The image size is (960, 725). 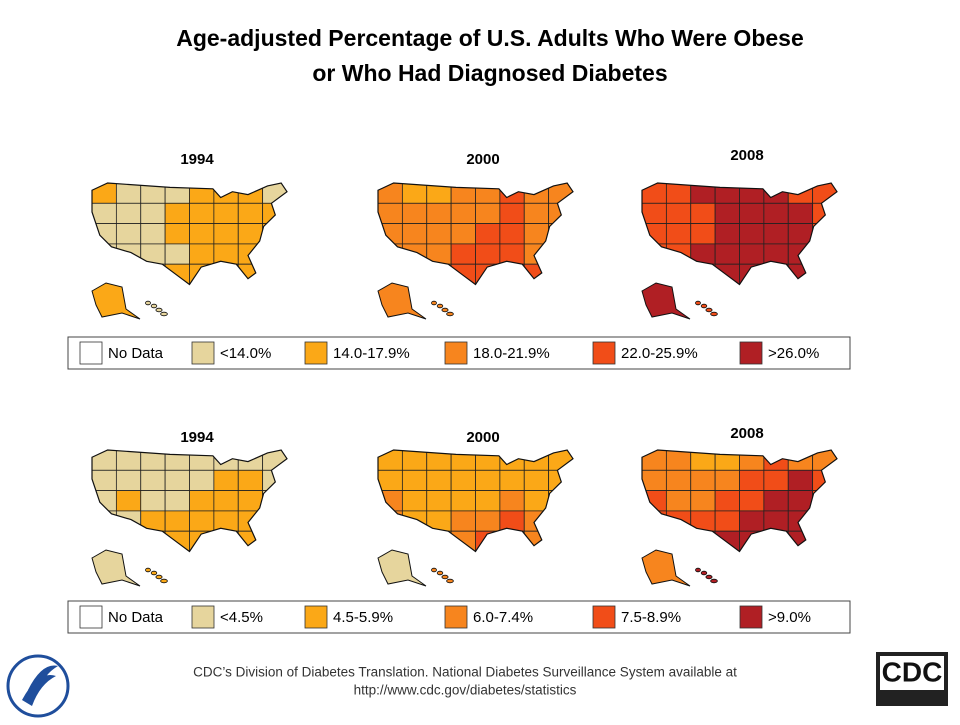 What do you see at coordinates (371, 353) in the screenshot?
I see `legend-label: 14.0-17.9%` at bounding box center [371, 353].